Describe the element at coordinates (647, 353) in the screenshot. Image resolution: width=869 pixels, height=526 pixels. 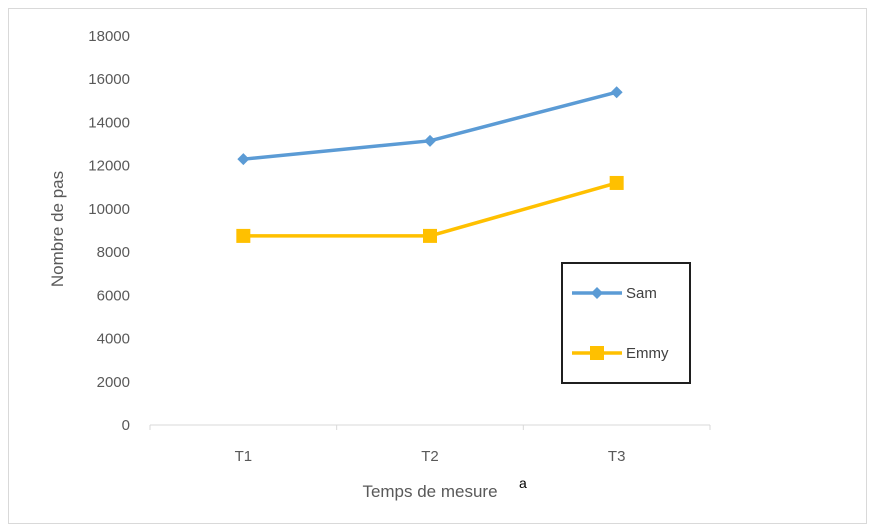
I see `legend-label-emmy: Emmy` at that location.